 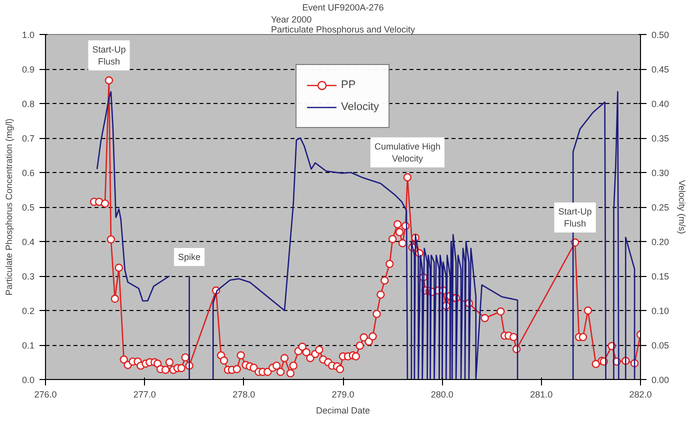 What do you see at coordinates (407, 152) in the screenshot?
I see `annotation: Cumulative High Velocity` at bounding box center [407, 152].